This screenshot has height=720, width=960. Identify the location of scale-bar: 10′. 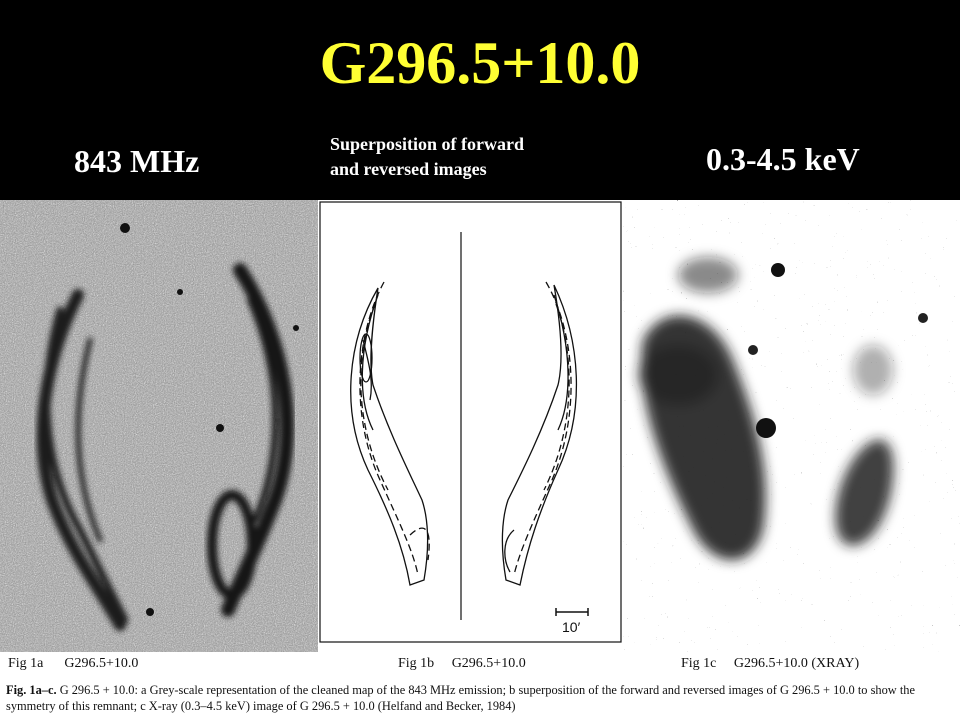
(572, 621).